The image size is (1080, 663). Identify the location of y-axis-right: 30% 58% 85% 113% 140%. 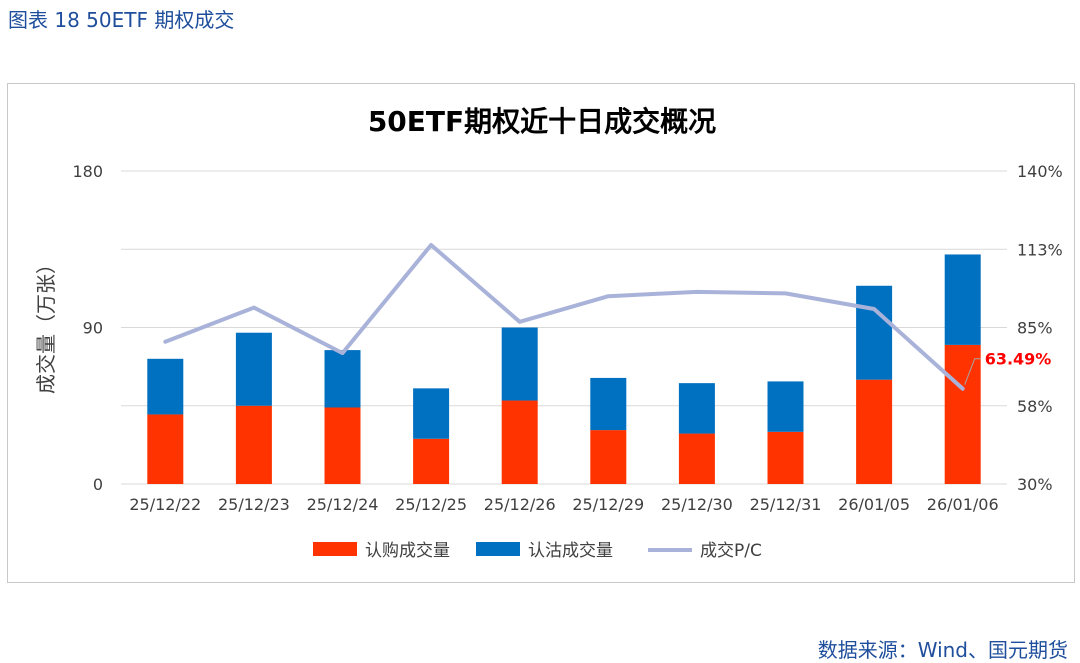
(1040, 328).